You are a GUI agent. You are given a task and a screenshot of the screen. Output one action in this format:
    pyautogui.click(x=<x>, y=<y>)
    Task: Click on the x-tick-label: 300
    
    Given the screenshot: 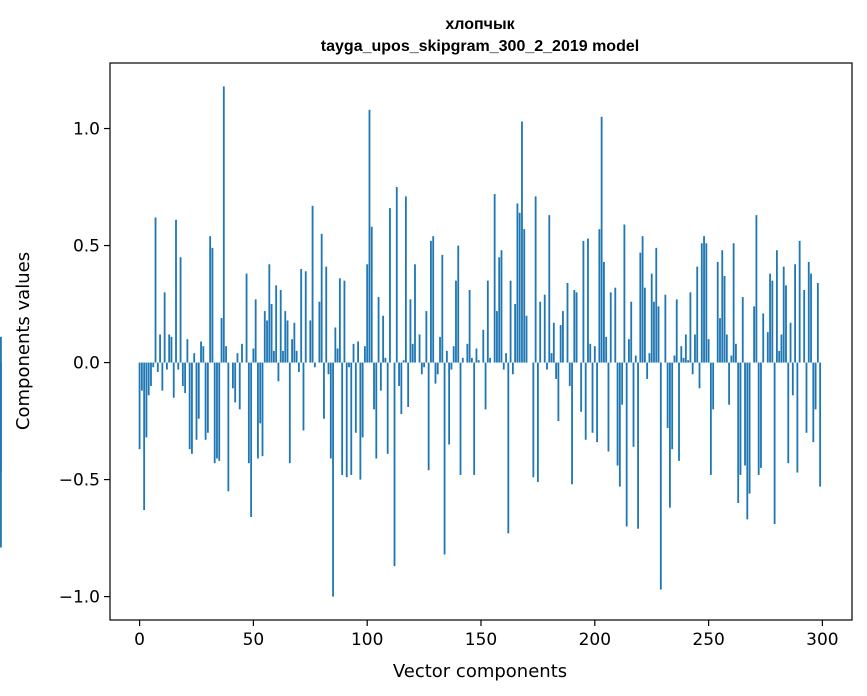 What is the action you would take?
    pyautogui.click(x=822, y=640)
    